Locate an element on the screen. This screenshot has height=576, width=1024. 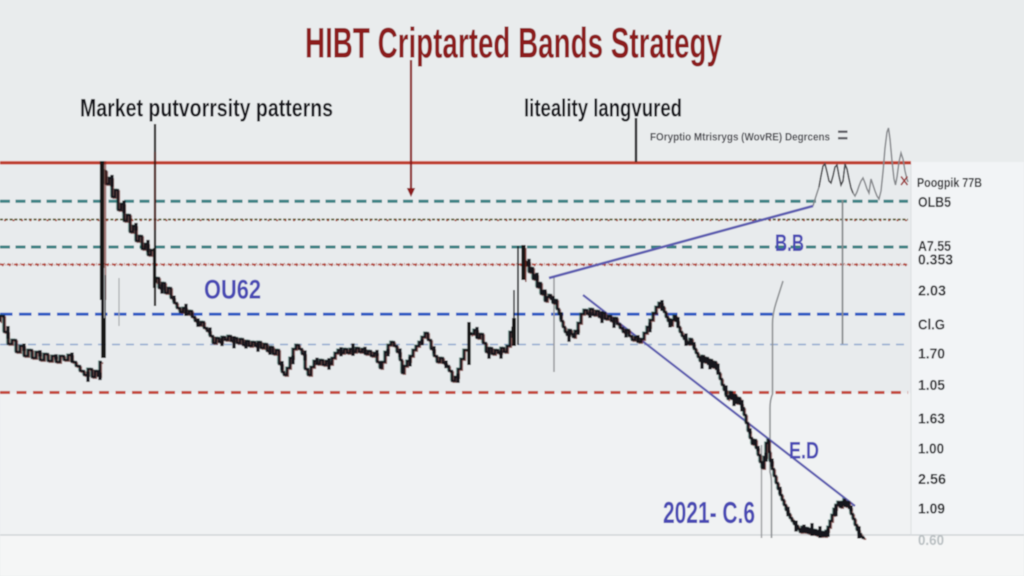
svg-text: Cl.G is located at coordinates (931, 325).